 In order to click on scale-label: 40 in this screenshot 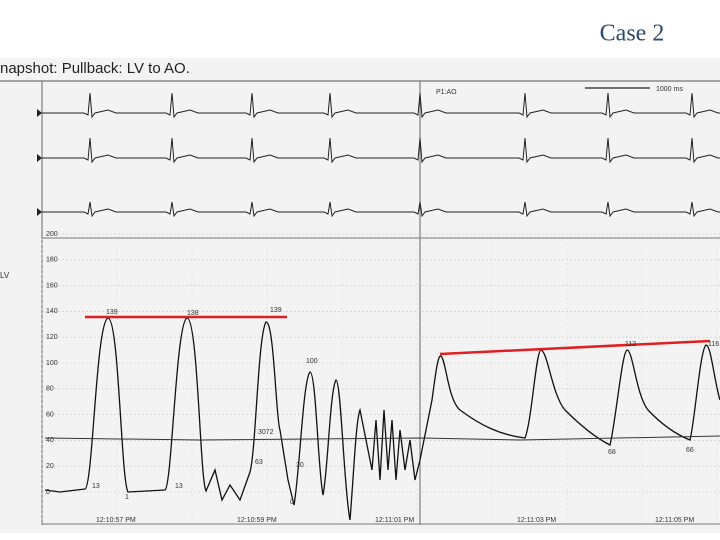, I will do `click(50, 440)`.